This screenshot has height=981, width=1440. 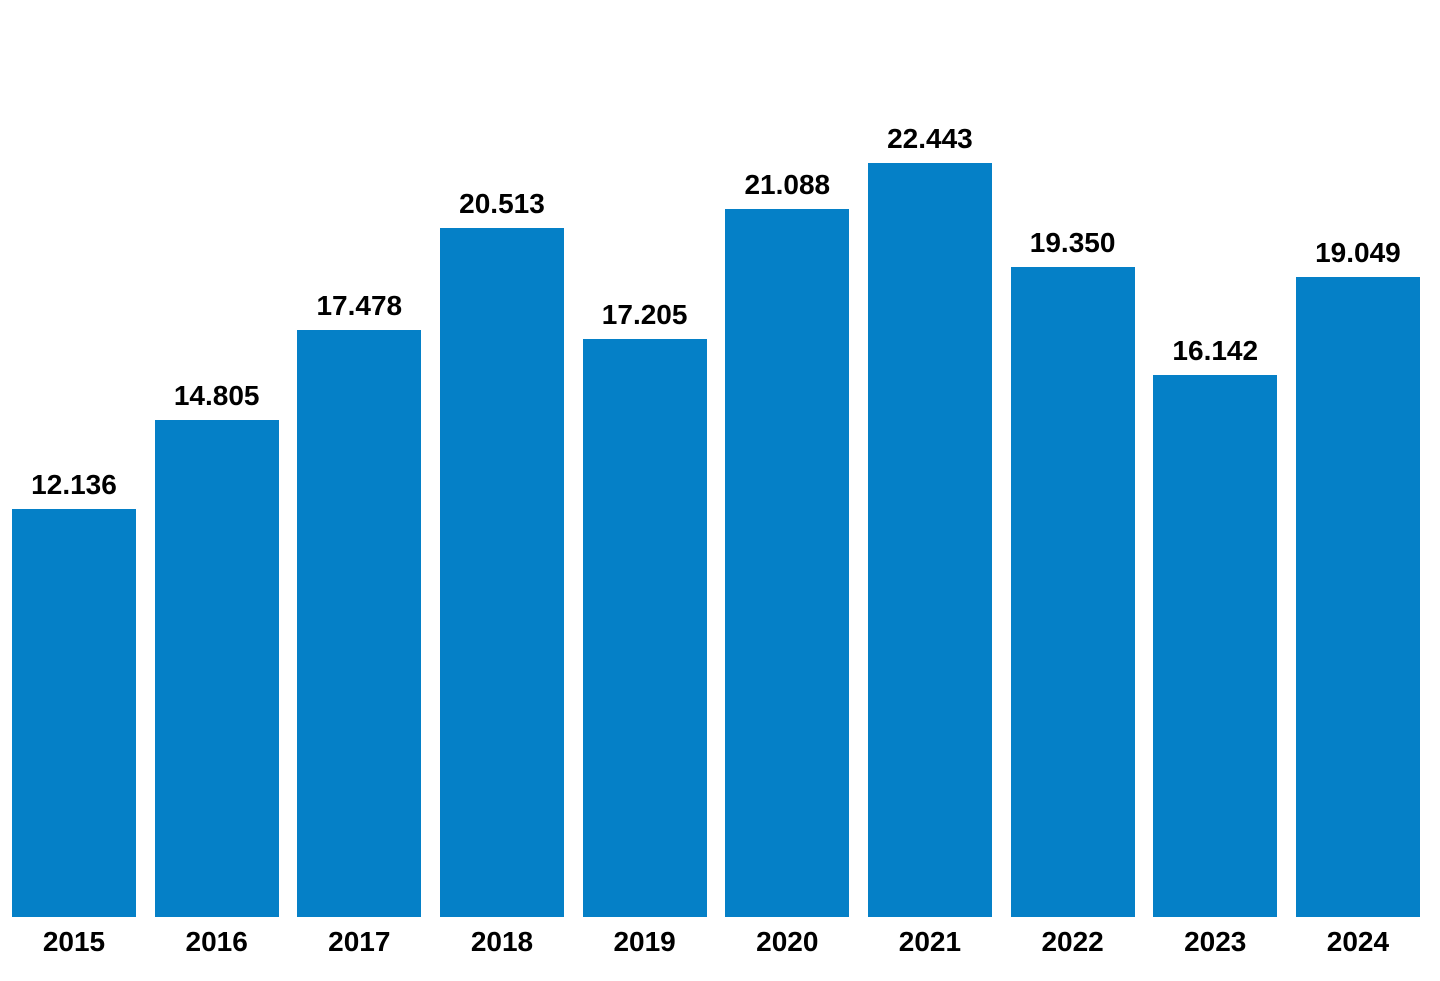 What do you see at coordinates (1358, 252) in the screenshot?
I see `bar-value-label: 19.049` at bounding box center [1358, 252].